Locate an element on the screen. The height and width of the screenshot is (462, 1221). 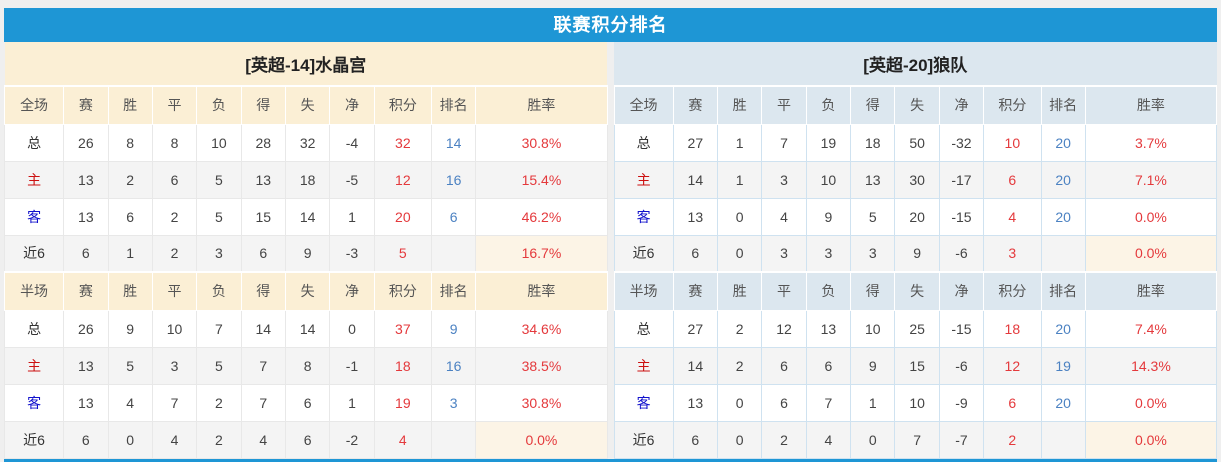
stats-row-total: 总 26 9 10 7 14 14 0 37 9 34.6% is located at coordinates (305, 328).